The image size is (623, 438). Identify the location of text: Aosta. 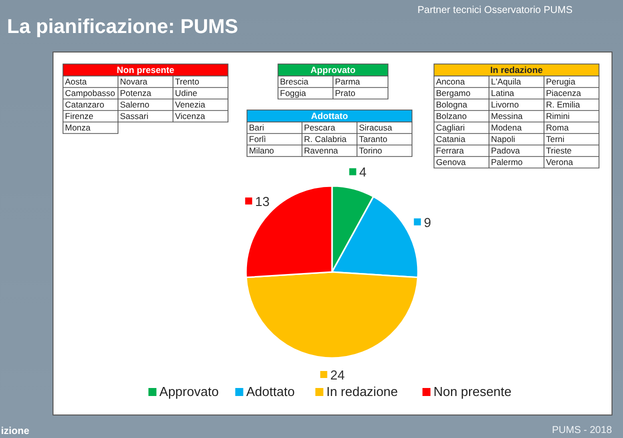
(76, 81).